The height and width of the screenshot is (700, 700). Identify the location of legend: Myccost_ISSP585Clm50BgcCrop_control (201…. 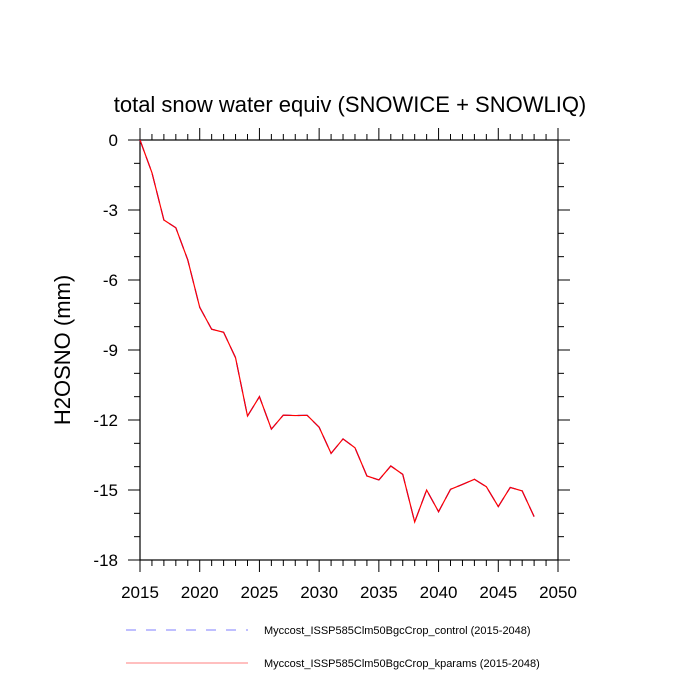
(333, 647).